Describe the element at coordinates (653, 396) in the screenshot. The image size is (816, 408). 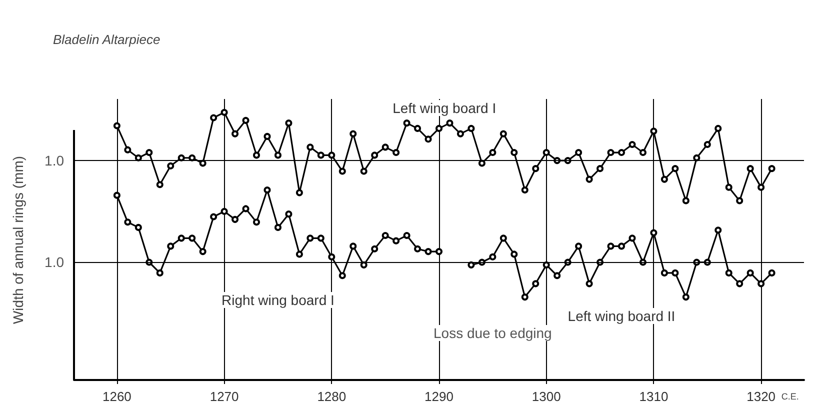
I see `x-tick-label: 1310` at that location.